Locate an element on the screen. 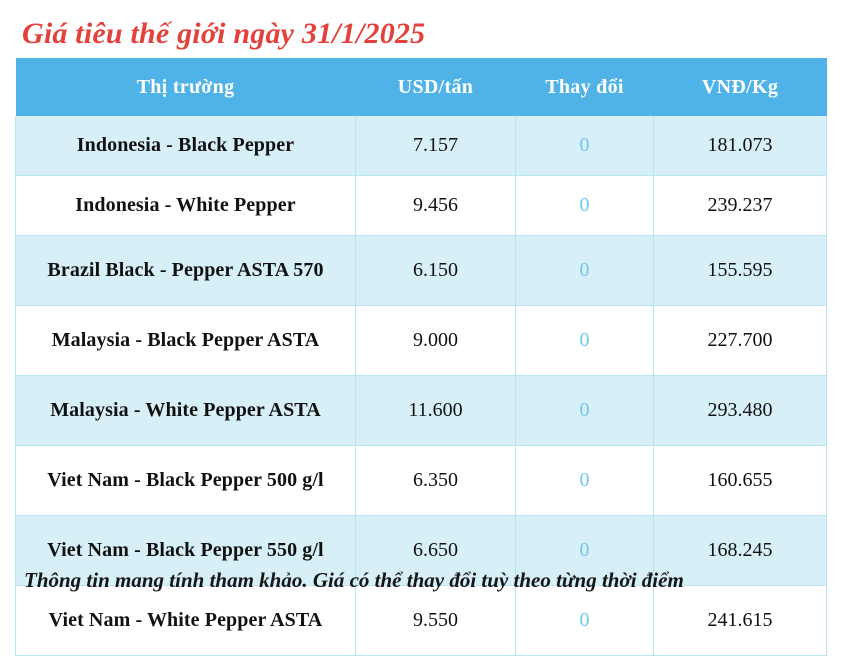  column-header-change: Thay đổi is located at coordinates (584, 87).